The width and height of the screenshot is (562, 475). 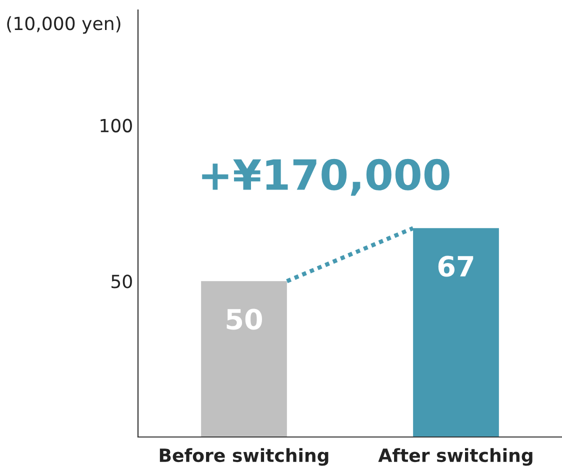 What do you see at coordinates (244, 457) in the screenshot?
I see `x-tick-label: Before switching` at bounding box center [244, 457].